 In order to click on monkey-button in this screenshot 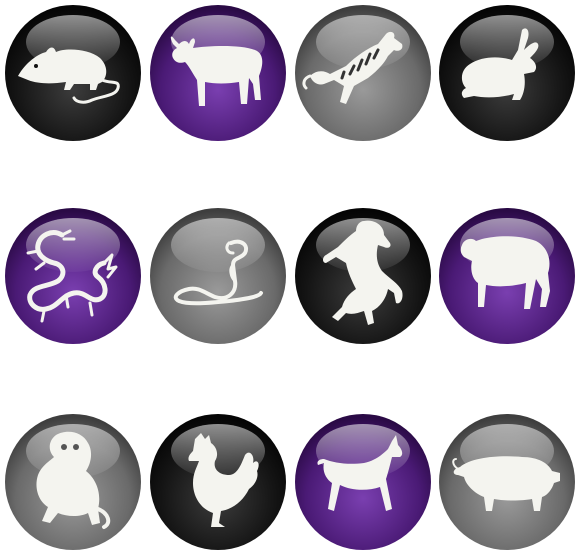, I will do `click(73, 482)`.